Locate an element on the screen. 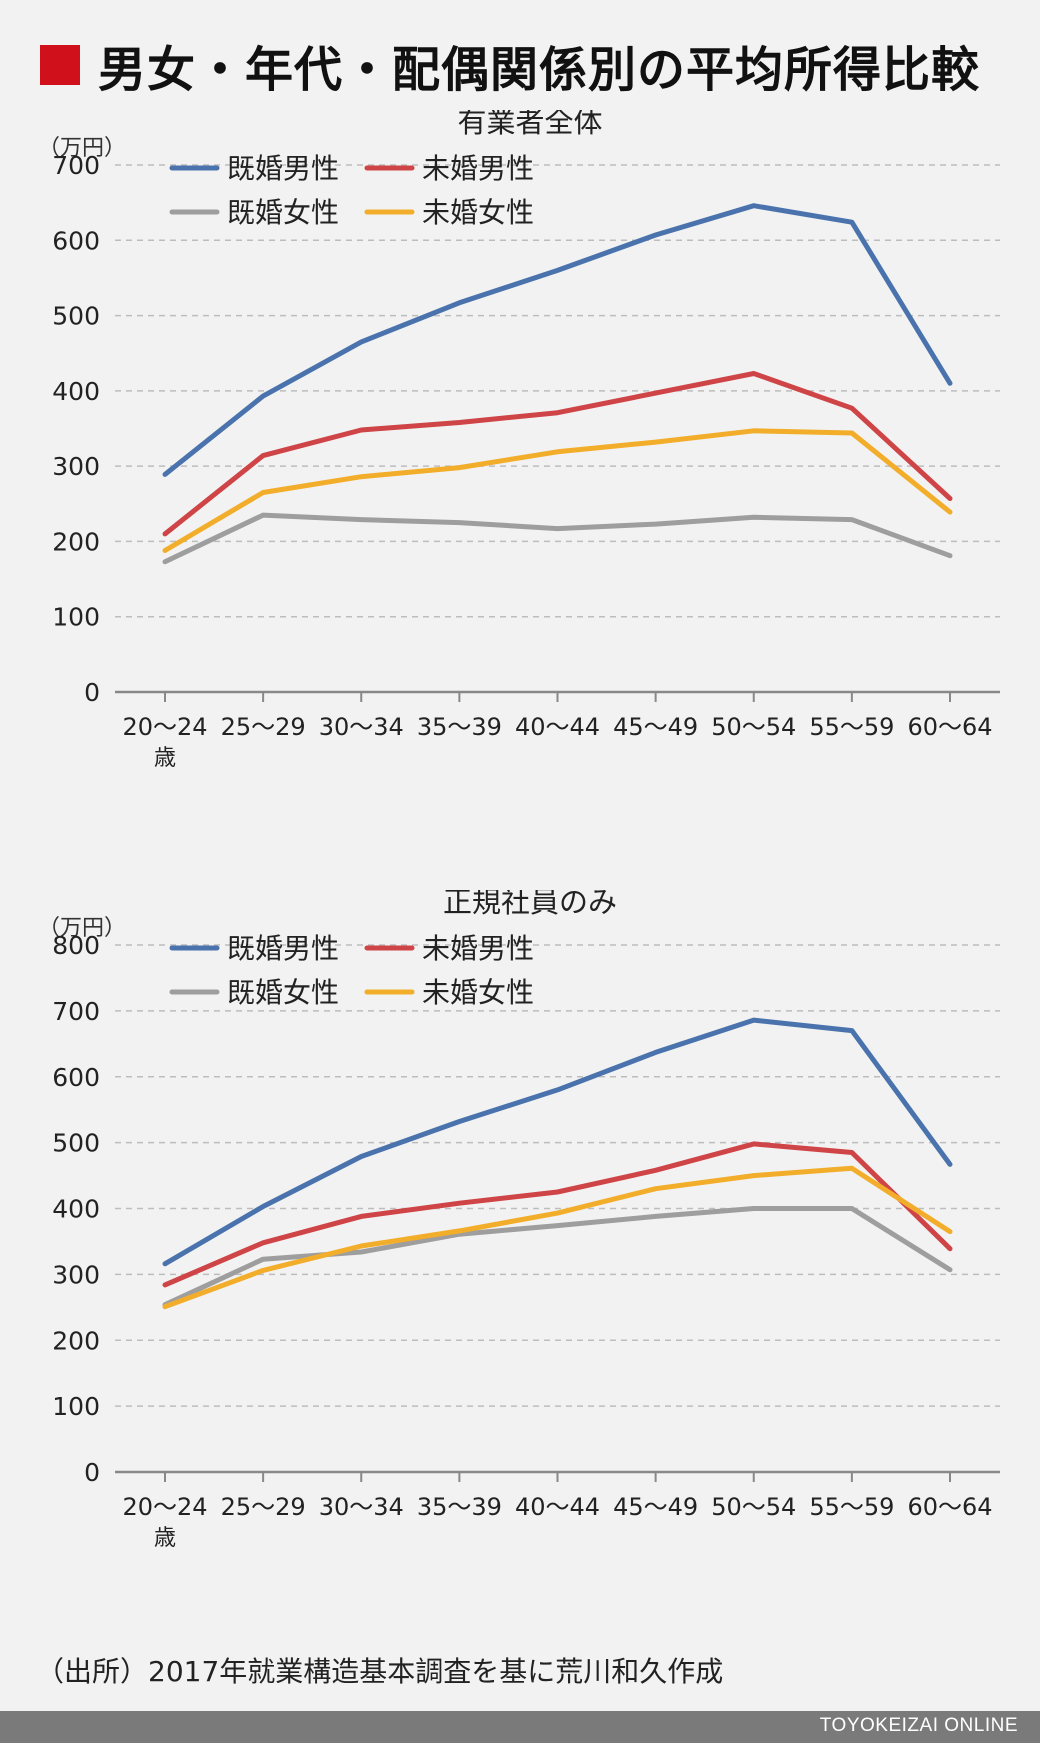  brand-label: TOYOKEIZAI ONLINE is located at coordinates (918, 1725).